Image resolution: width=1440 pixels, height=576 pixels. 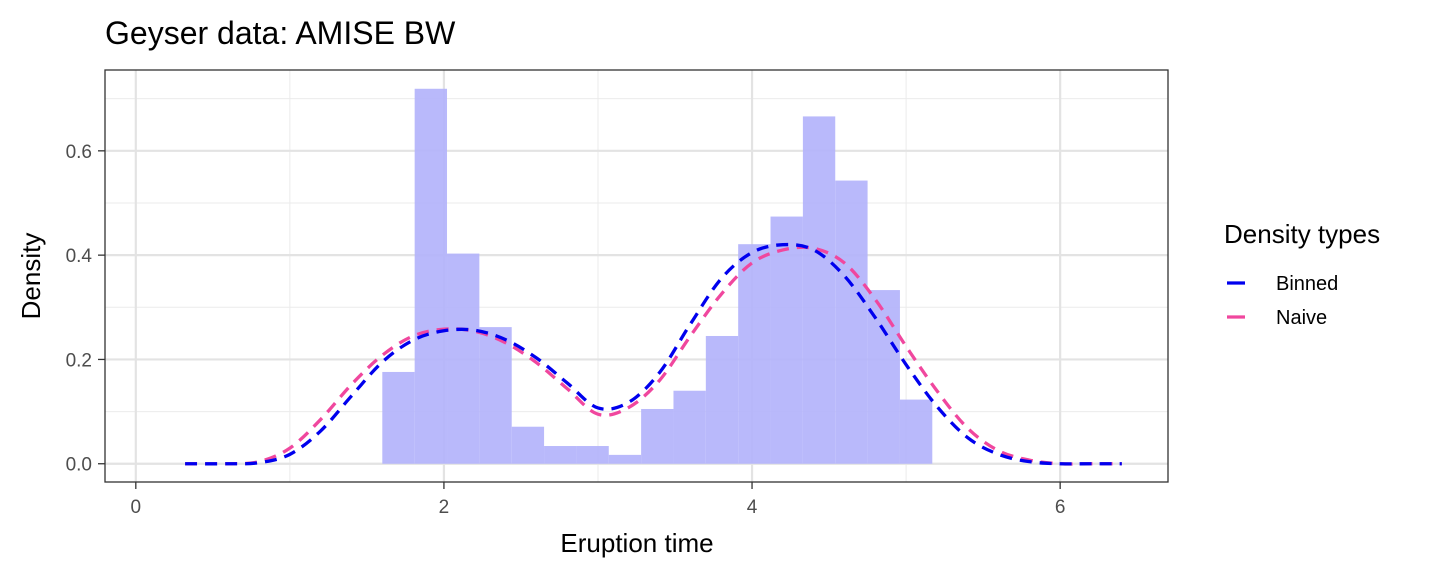 What do you see at coordinates (444, 507) in the screenshot?
I see `x-tick-label: 2` at bounding box center [444, 507].